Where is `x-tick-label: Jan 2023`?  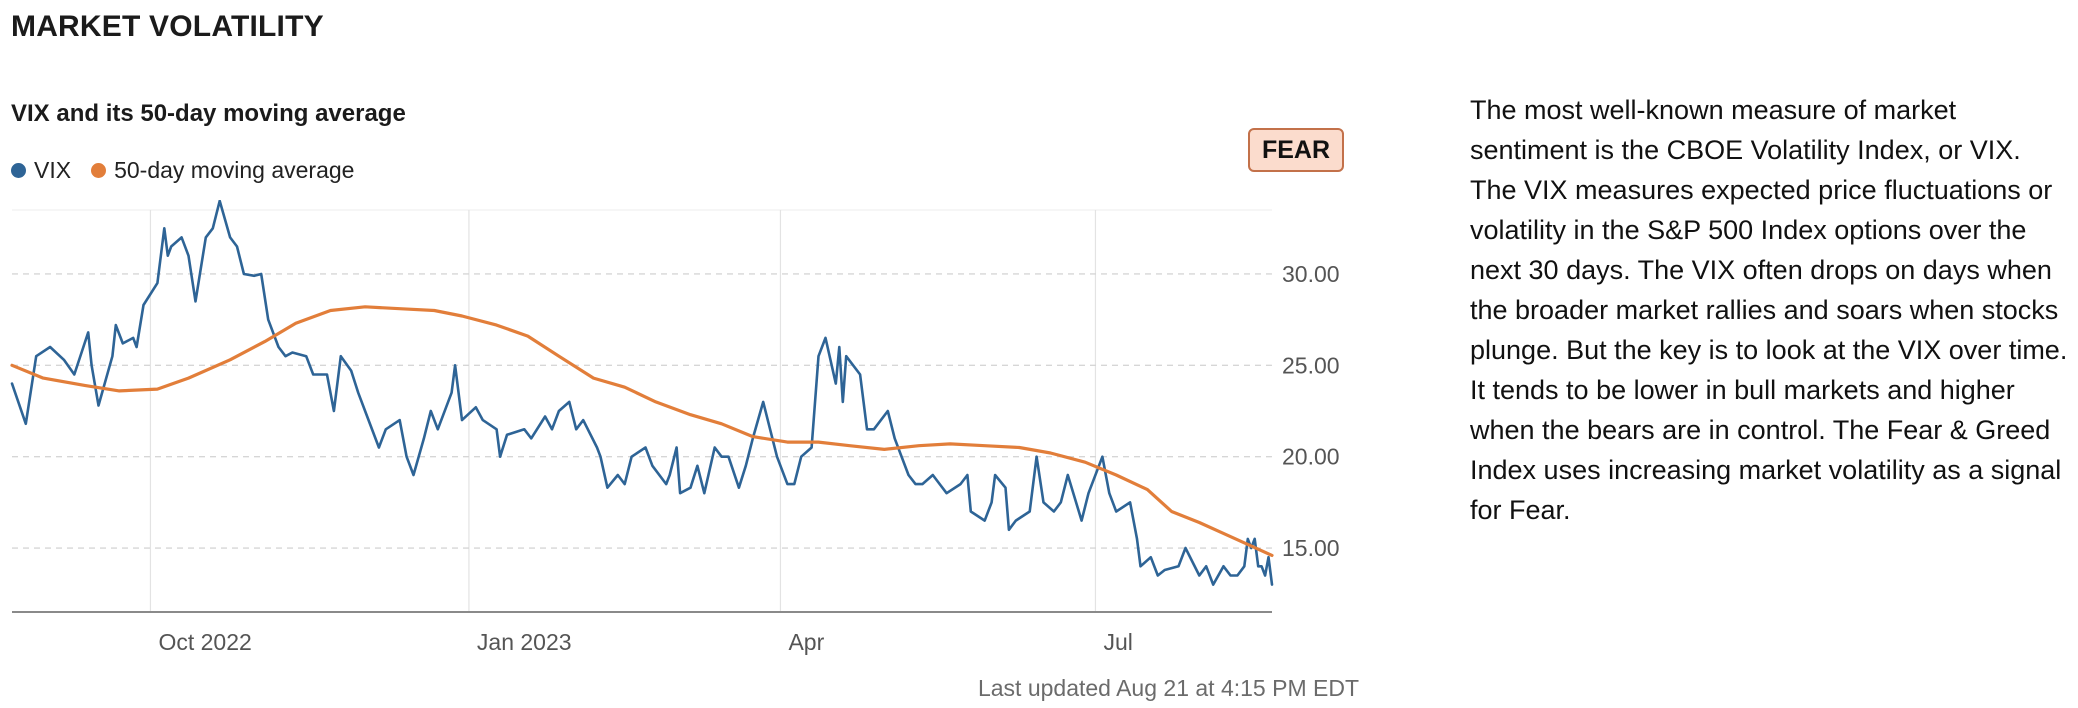 x-tick-label: Jan 2023 is located at coordinates (524, 642).